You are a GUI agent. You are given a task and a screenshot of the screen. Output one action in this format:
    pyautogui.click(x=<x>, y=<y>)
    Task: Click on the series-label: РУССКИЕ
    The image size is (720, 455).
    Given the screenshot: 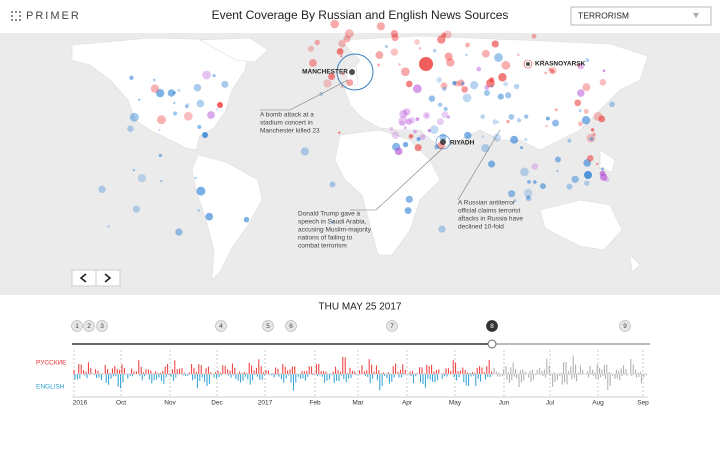 What is the action you would take?
    pyautogui.click(x=51, y=363)
    